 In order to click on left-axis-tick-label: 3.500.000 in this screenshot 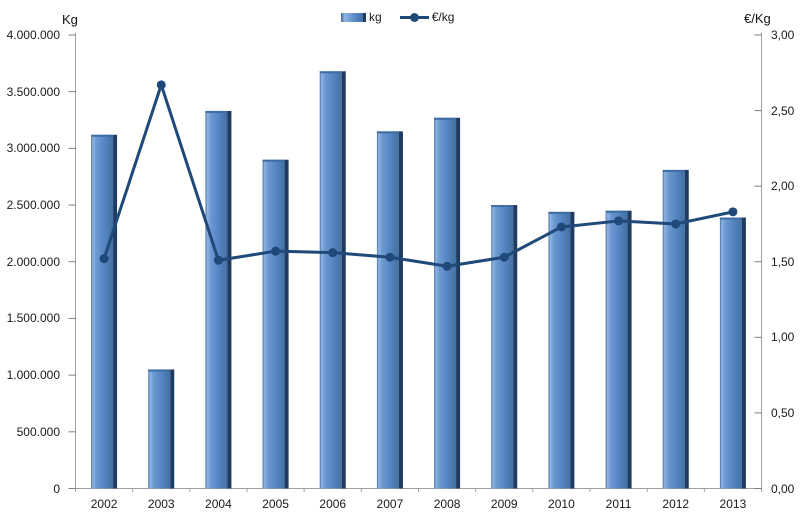, I will do `click(33, 91)`.